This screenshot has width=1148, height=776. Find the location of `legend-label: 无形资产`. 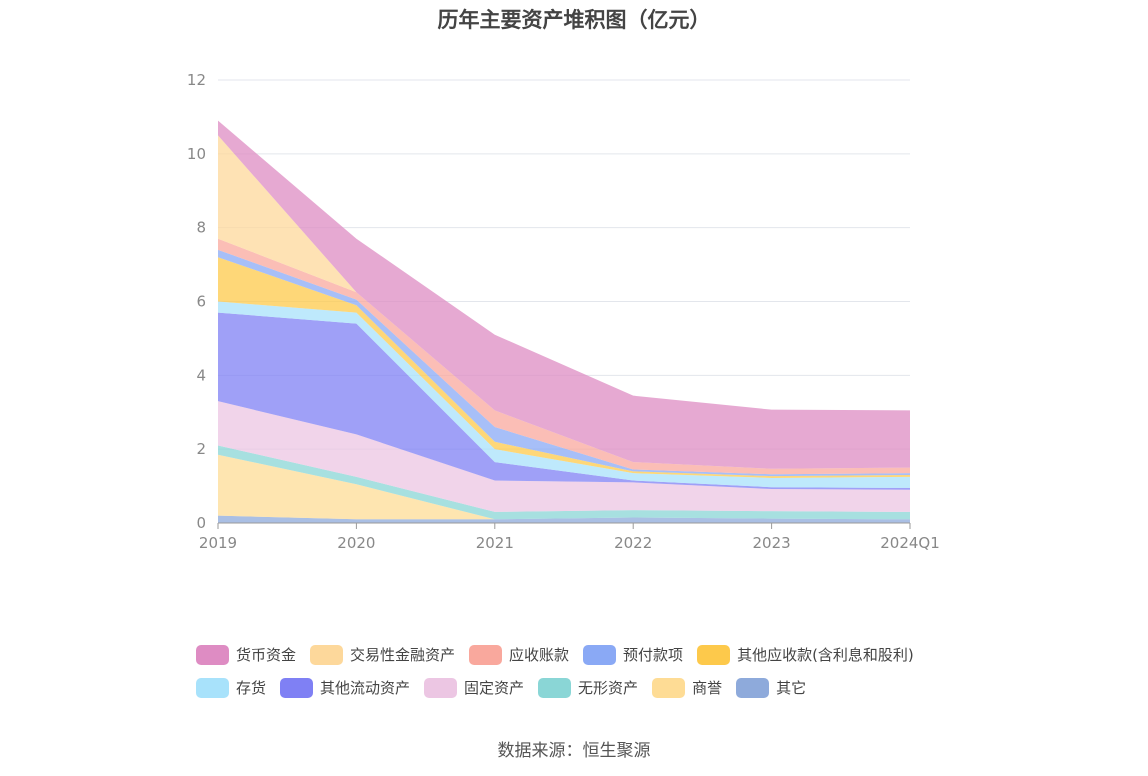

legend-label: 无形资产 is located at coordinates (608, 688).